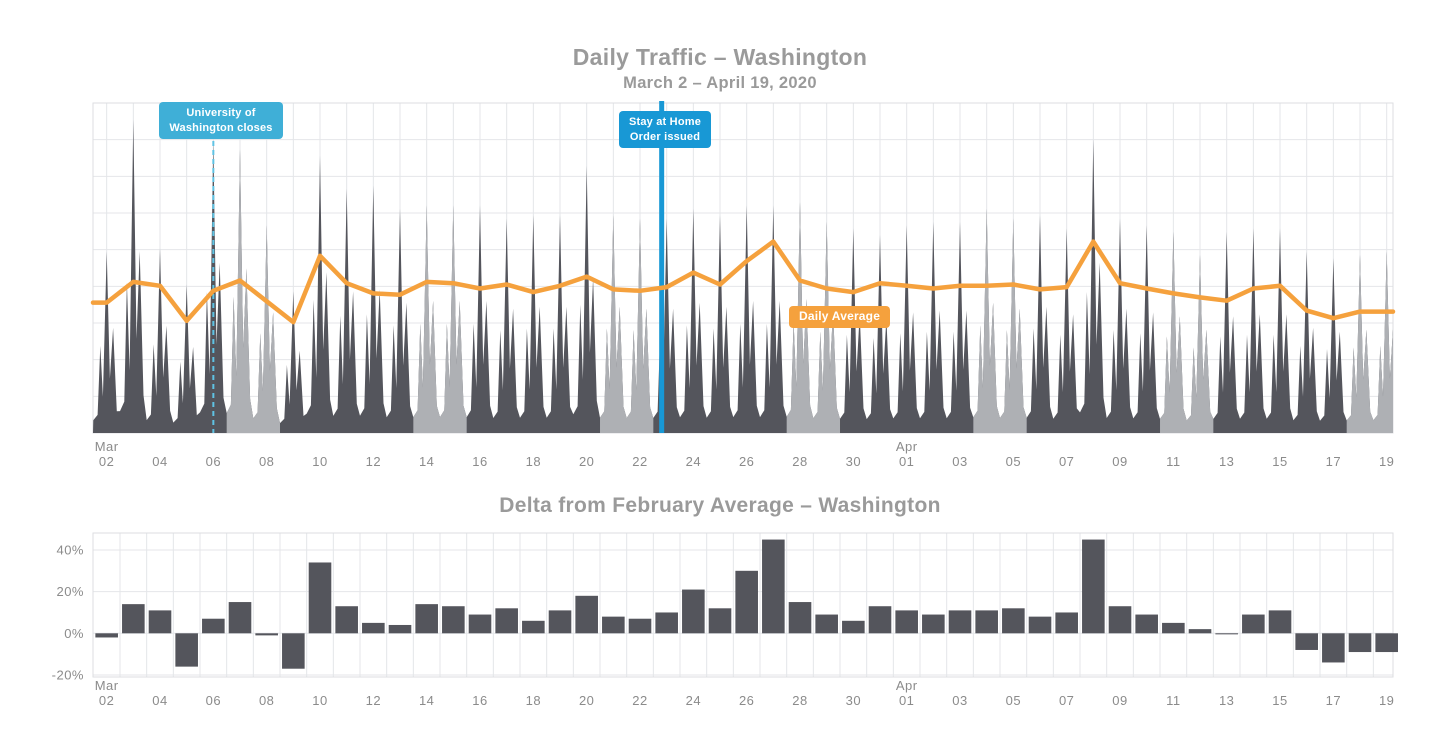 This screenshot has height=749, width=1440. Describe the element at coordinates (266, 461) in the screenshot. I see `svg-text: 08` at that location.